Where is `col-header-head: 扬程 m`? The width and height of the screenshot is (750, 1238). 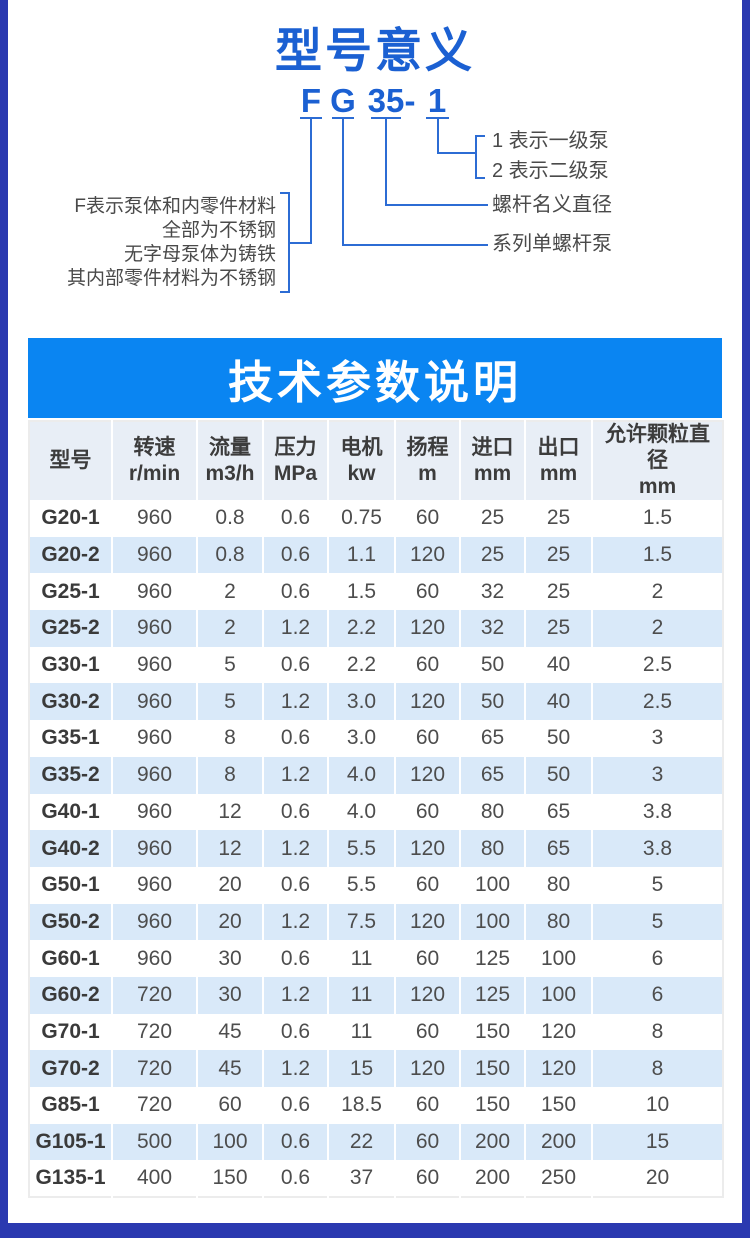
col-header-head: 扬程 m is located at coordinates (428, 460).